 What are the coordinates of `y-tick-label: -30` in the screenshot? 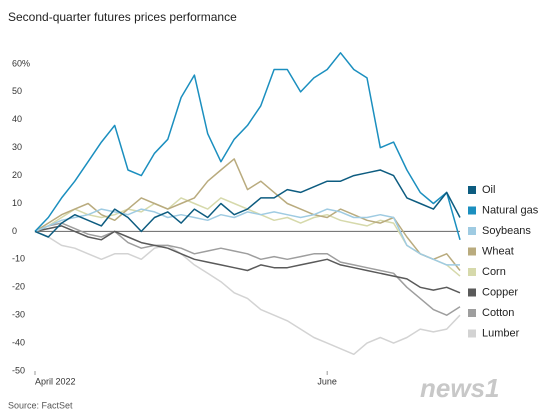 It's located at (18, 315).